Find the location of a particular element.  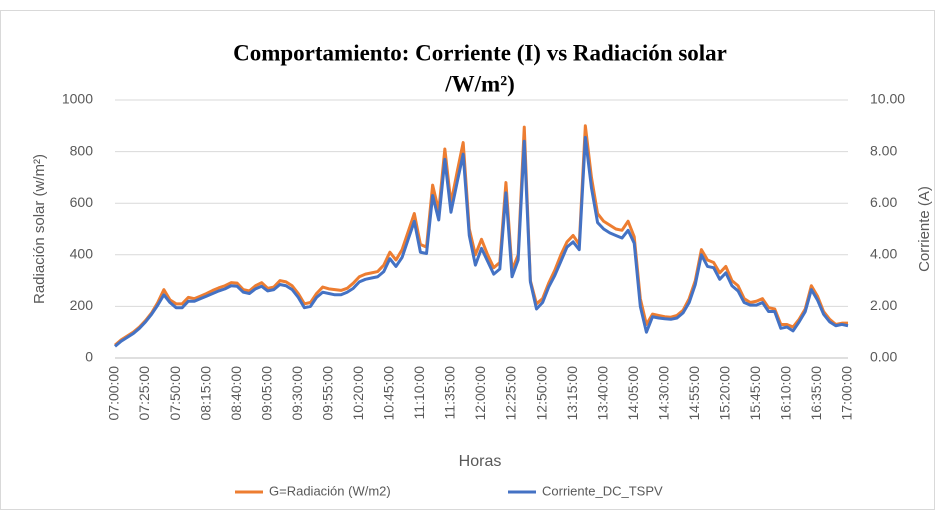

y2-tick-label: 10.00 is located at coordinates (887, 99).